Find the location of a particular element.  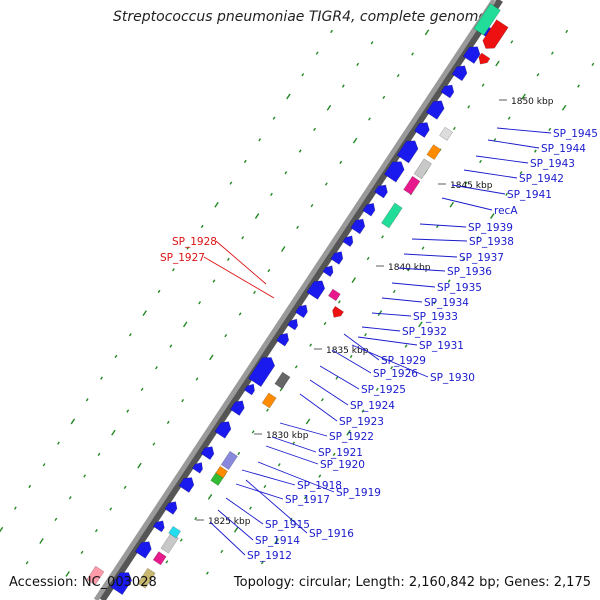

gene-label: SP_1916 is located at coordinates (331, 534).